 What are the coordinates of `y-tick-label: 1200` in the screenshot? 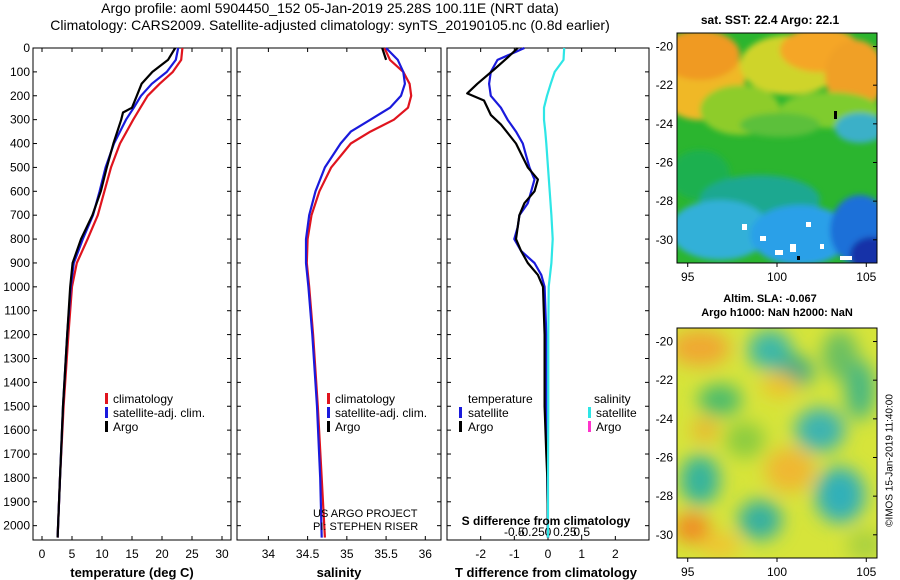 It's located at (16, 335).